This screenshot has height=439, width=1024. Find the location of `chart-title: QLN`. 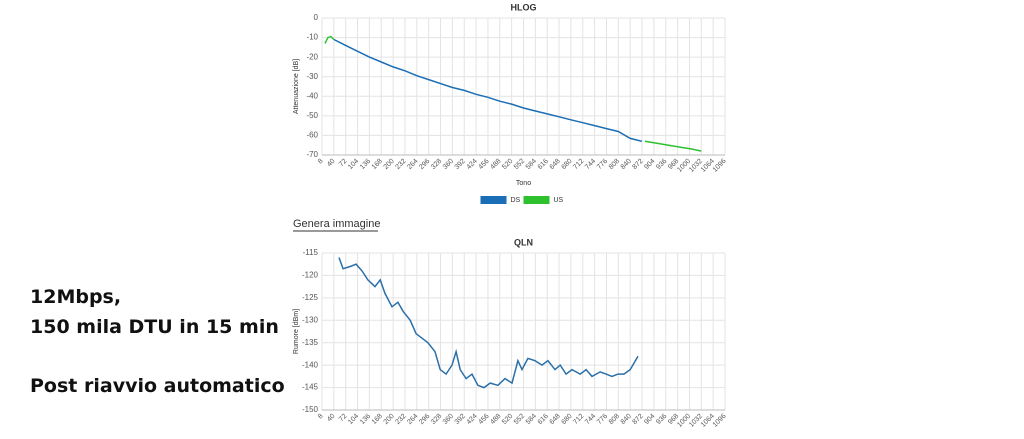

chart-title: QLN is located at coordinates (523, 242).